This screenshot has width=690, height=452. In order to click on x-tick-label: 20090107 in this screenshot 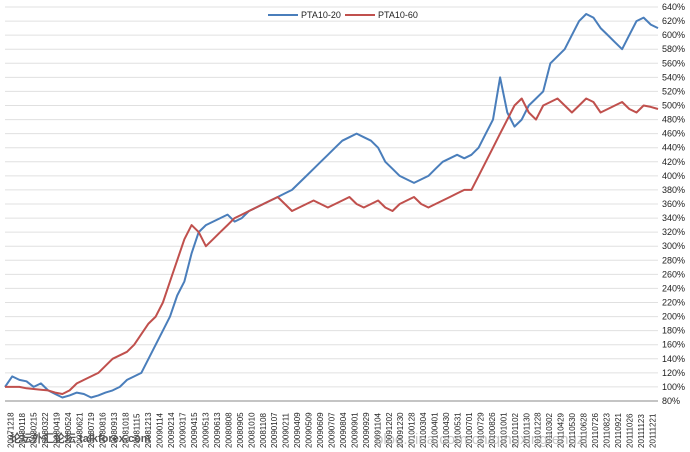, I will do `click(274, 430)`.